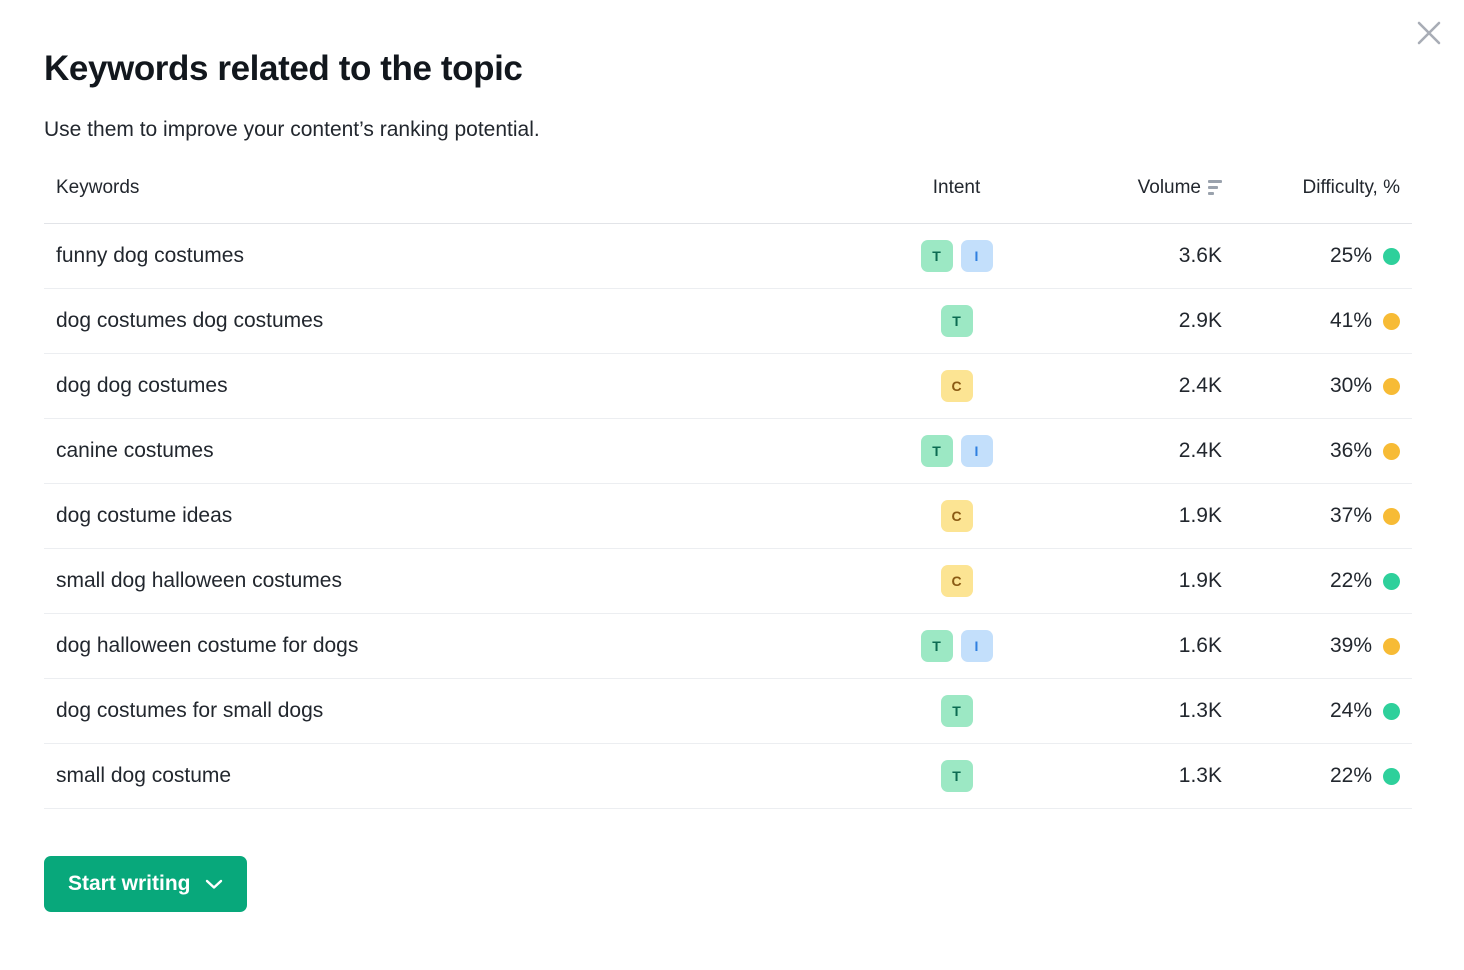 This screenshot has height=970, width=1464. Describe the element at coordinates (1123, 201) in the screenshot. I see `column-header-volume: Volume` at that location.